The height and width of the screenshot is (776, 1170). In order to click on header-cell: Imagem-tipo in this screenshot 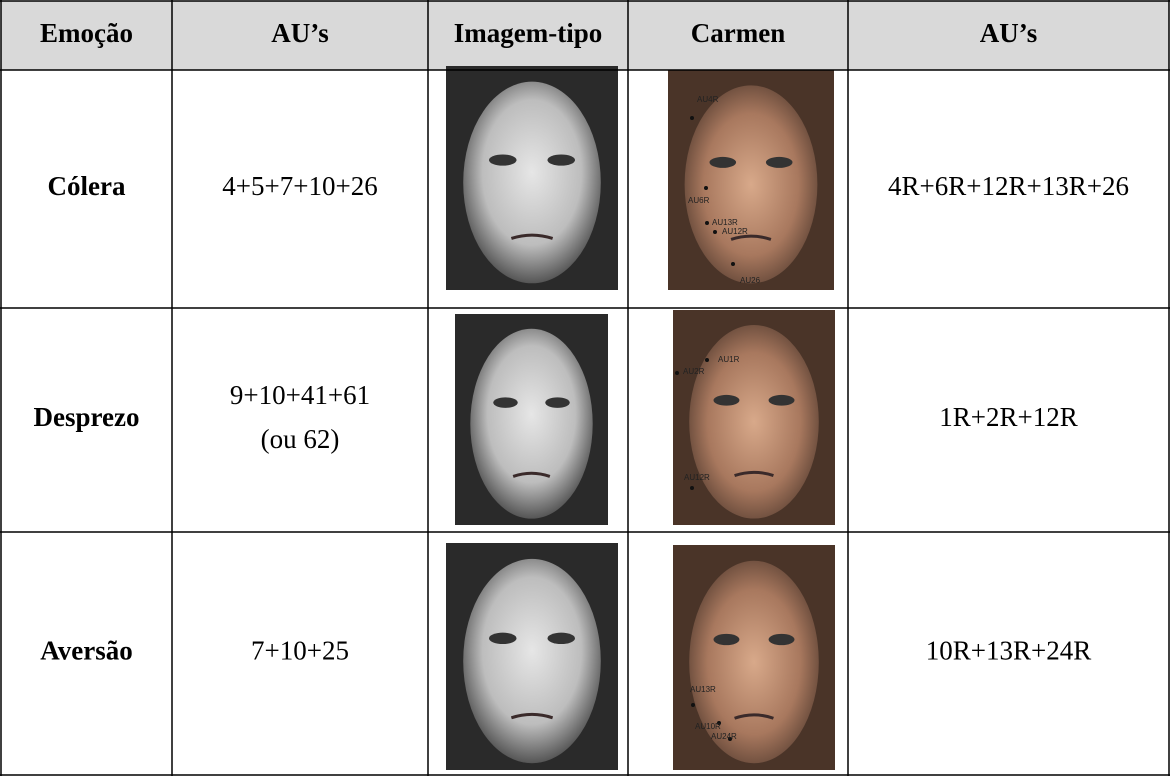, I will do `click(528, 33)`.